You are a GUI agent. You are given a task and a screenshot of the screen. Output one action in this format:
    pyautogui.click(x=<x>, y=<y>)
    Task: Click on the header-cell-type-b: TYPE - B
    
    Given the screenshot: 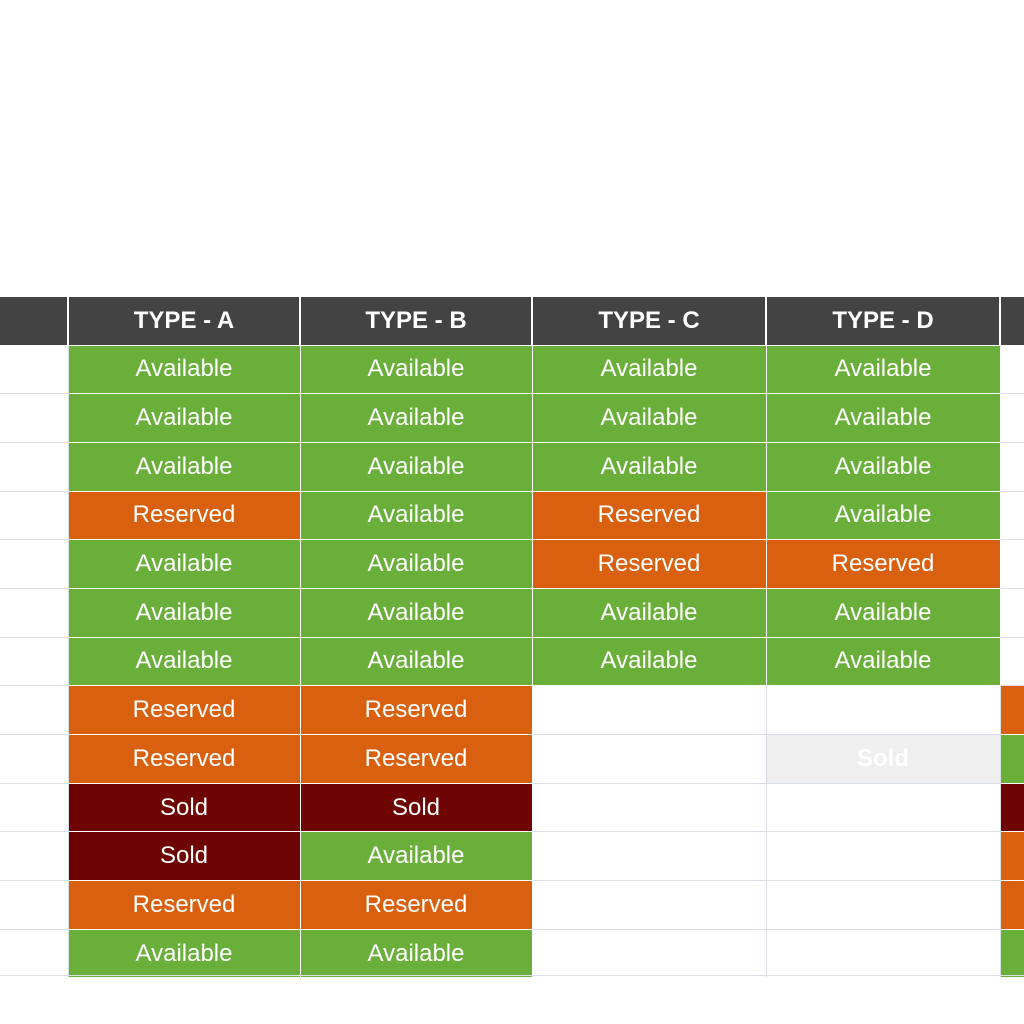 What is the action you would take?
    pyautogui.click(x=416, y=321)
    